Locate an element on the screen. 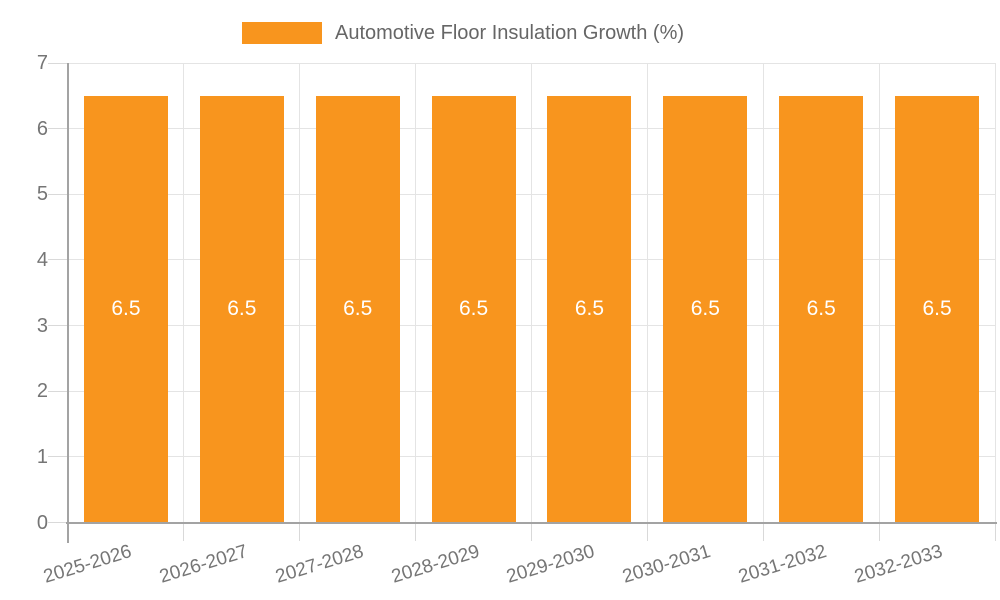  chart-legend-item: Automotive Floor Insulation Growth (%) is located at coordinates (463, 33).